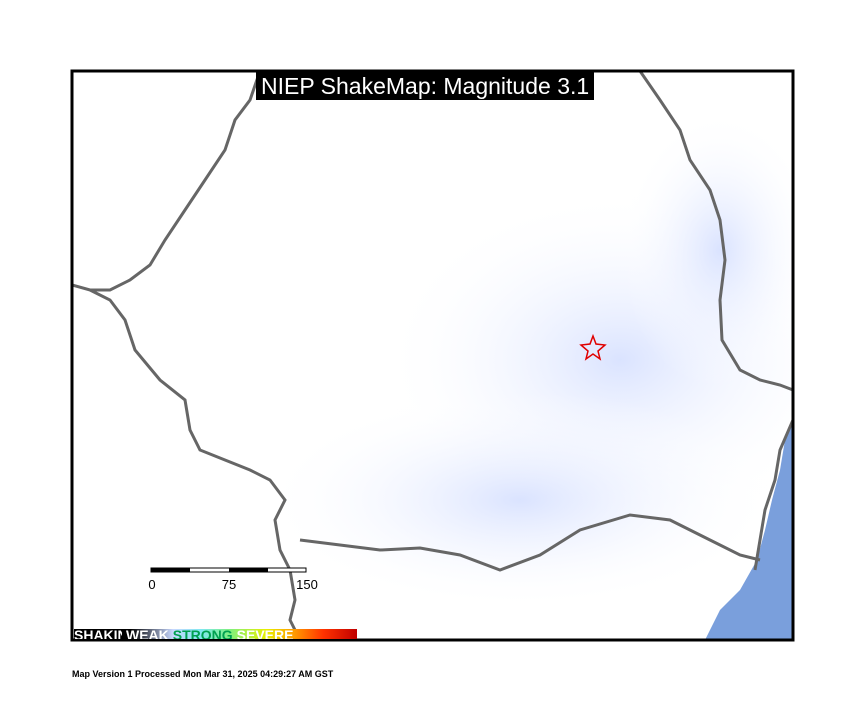 Image resolution: width=864 pixels, height=713 pixels. Describe the element at coordinates (307, 584) in the screenshot. I see `scale-label: 150` at that location.